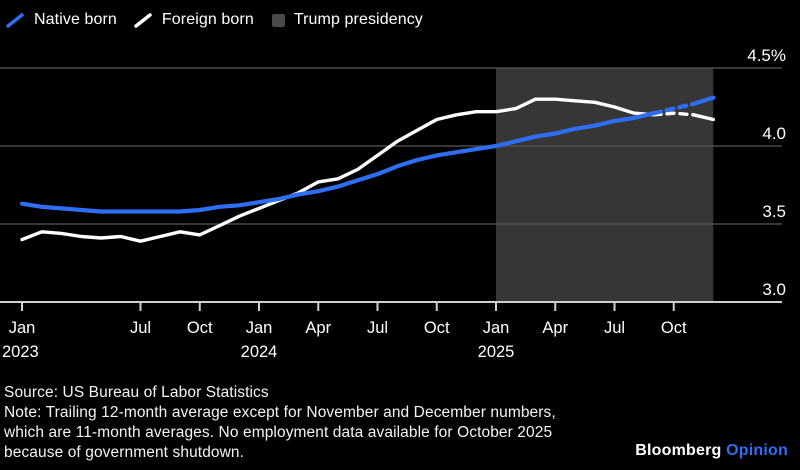 The image size is (800, 470). Describe the element at coordinates (20, 352) in the screenshot. I see `x-axis-year-label: 2023` at that location.